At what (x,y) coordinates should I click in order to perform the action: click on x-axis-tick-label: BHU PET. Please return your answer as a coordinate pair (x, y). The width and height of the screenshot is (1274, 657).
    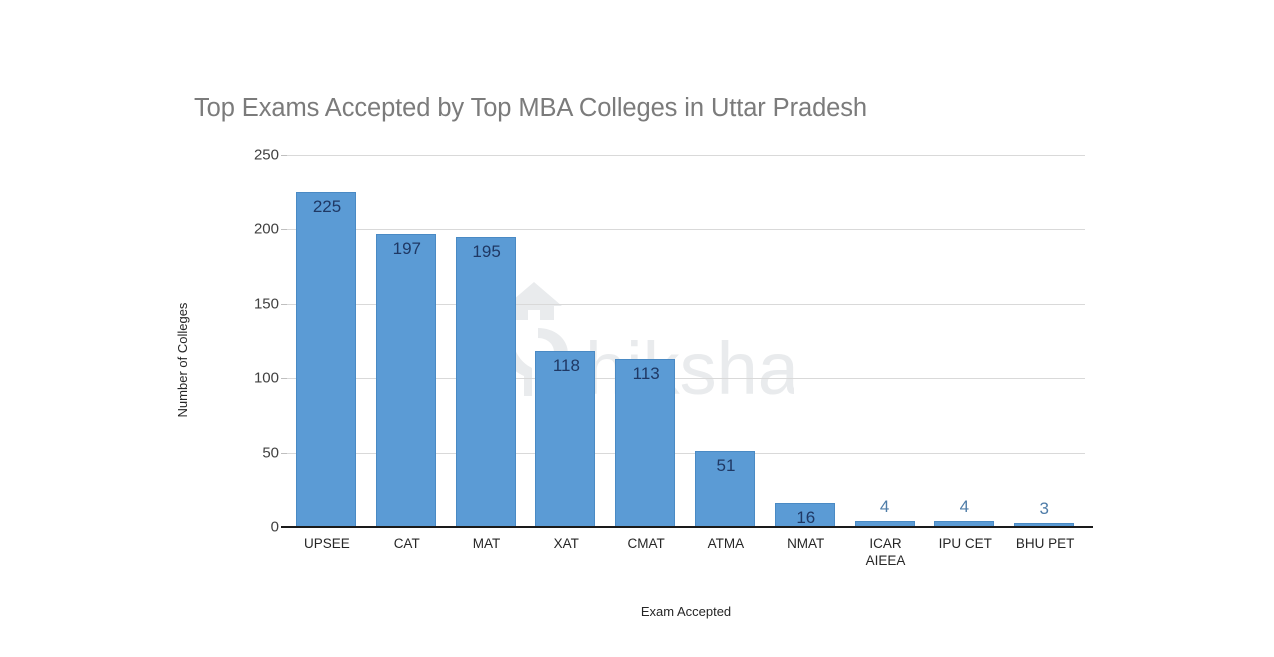
    Looking at the image, I should click on (1045, 543).